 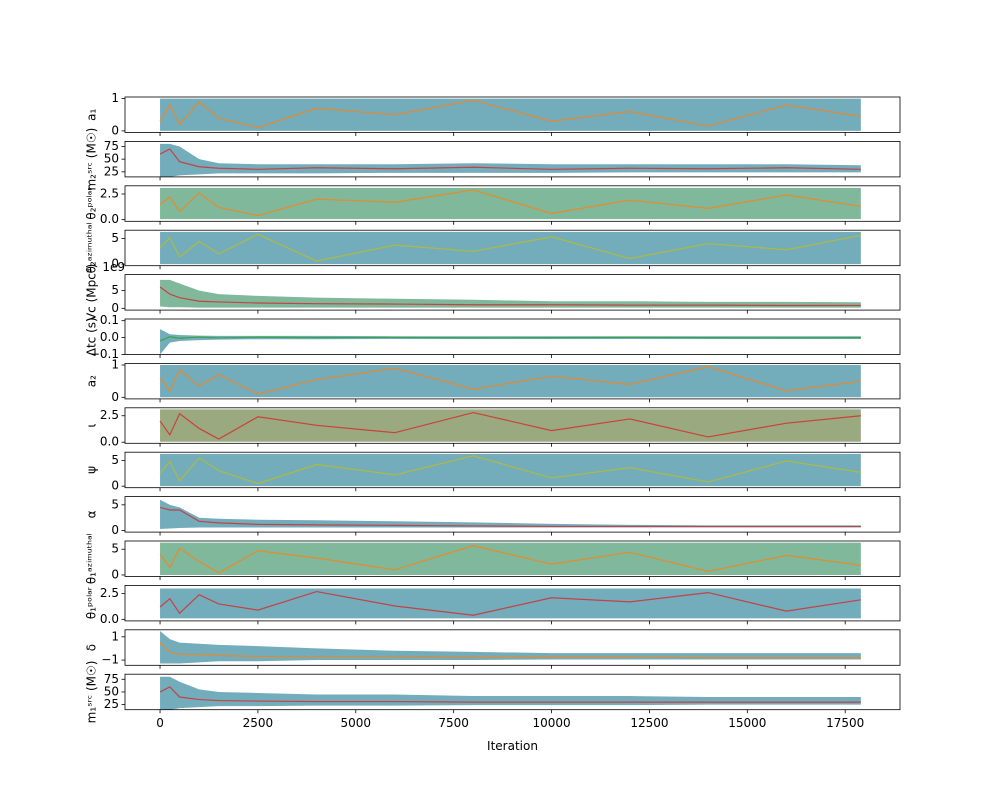 I want to click on y-axis-label: θ₁ᵃᶻⁱᵐᵘᵗʰᵃˡ, so click(x=92, y=558).